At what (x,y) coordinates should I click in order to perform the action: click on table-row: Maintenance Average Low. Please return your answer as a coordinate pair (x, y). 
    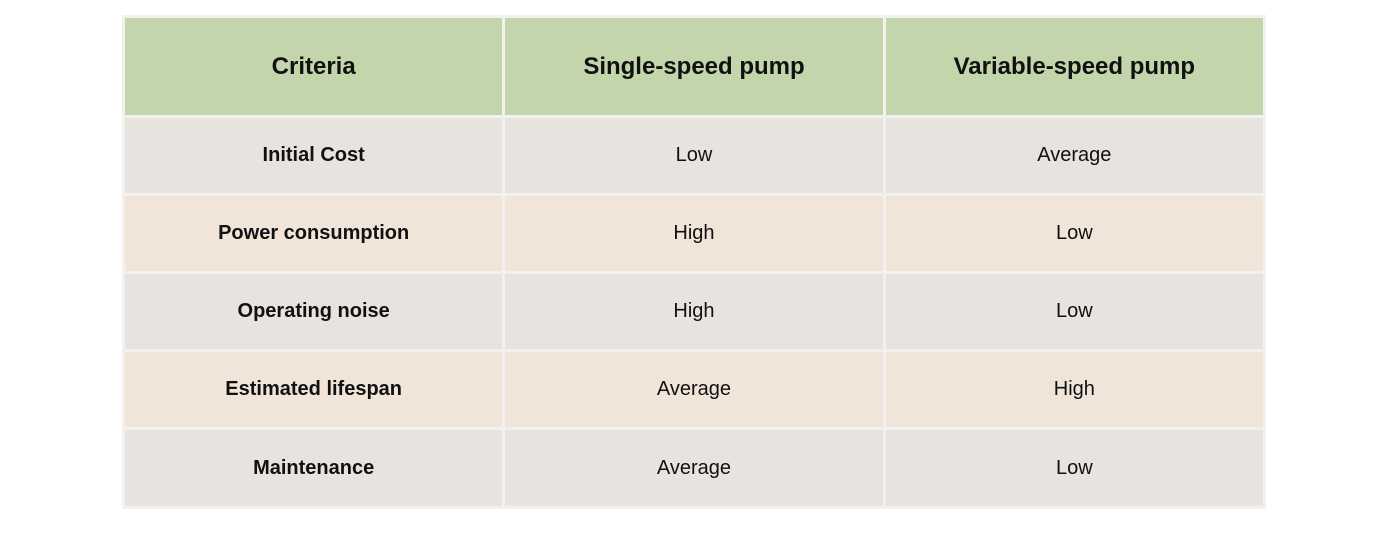
    Looking at the image, I should click on (694, 468).